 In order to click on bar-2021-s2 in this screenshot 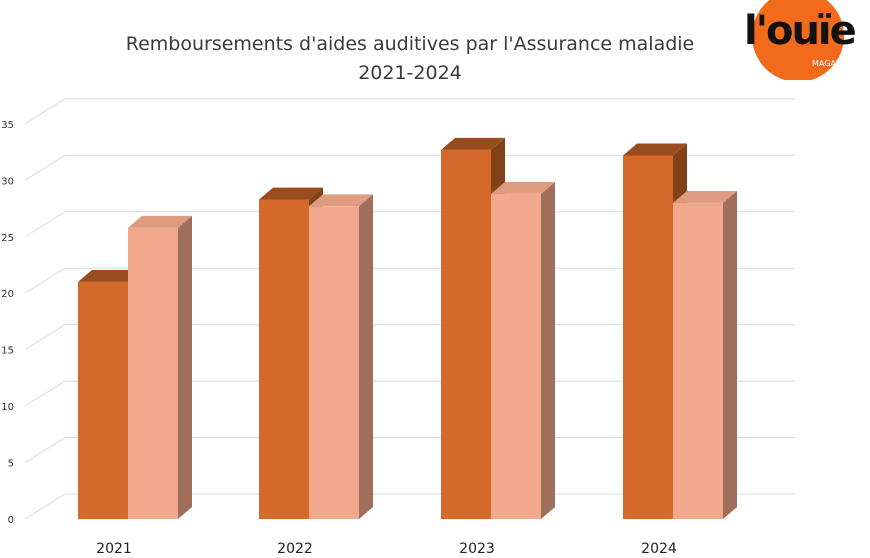, I will do `click(160, 367)`.